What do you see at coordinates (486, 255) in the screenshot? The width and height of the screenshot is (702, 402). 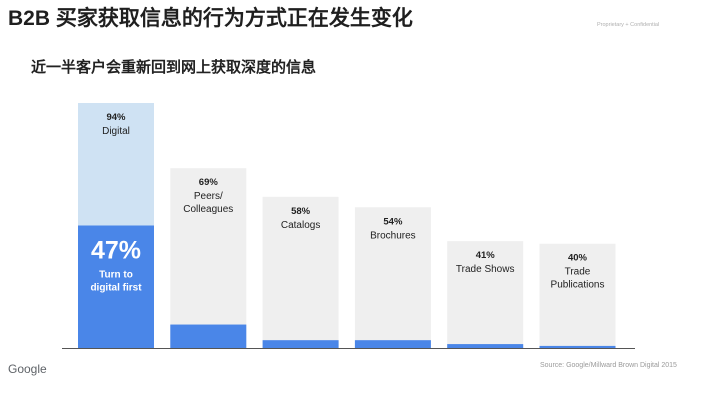 I see `bar-percent-label-4: 41%` at bounding box center [486, 255].